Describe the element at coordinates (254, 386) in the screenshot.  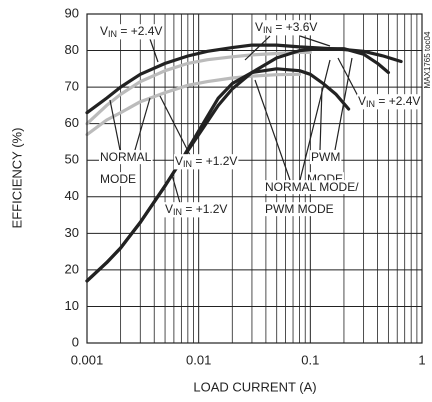
I see `x-axis-label: LOAD CURRENT (A)` at that location.